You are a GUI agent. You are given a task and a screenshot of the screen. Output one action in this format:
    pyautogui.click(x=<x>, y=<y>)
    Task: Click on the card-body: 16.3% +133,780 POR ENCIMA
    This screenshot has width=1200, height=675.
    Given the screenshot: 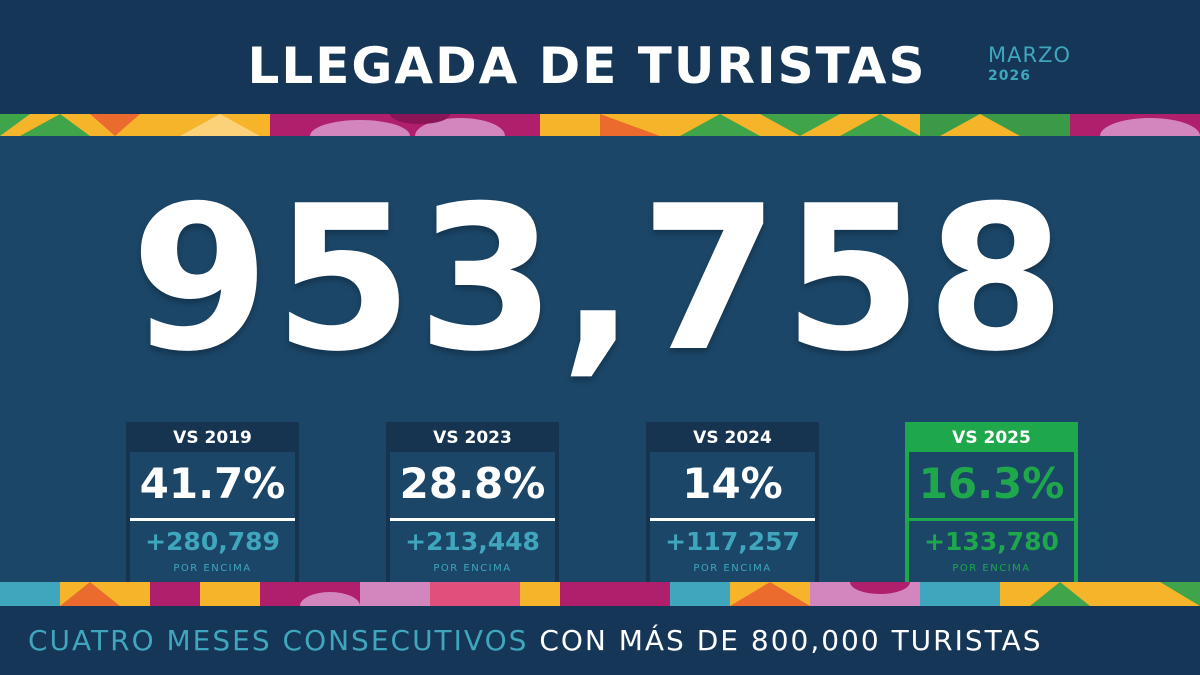 What is the action you would take?
    pyautogui.click(x=991, y=517)
    